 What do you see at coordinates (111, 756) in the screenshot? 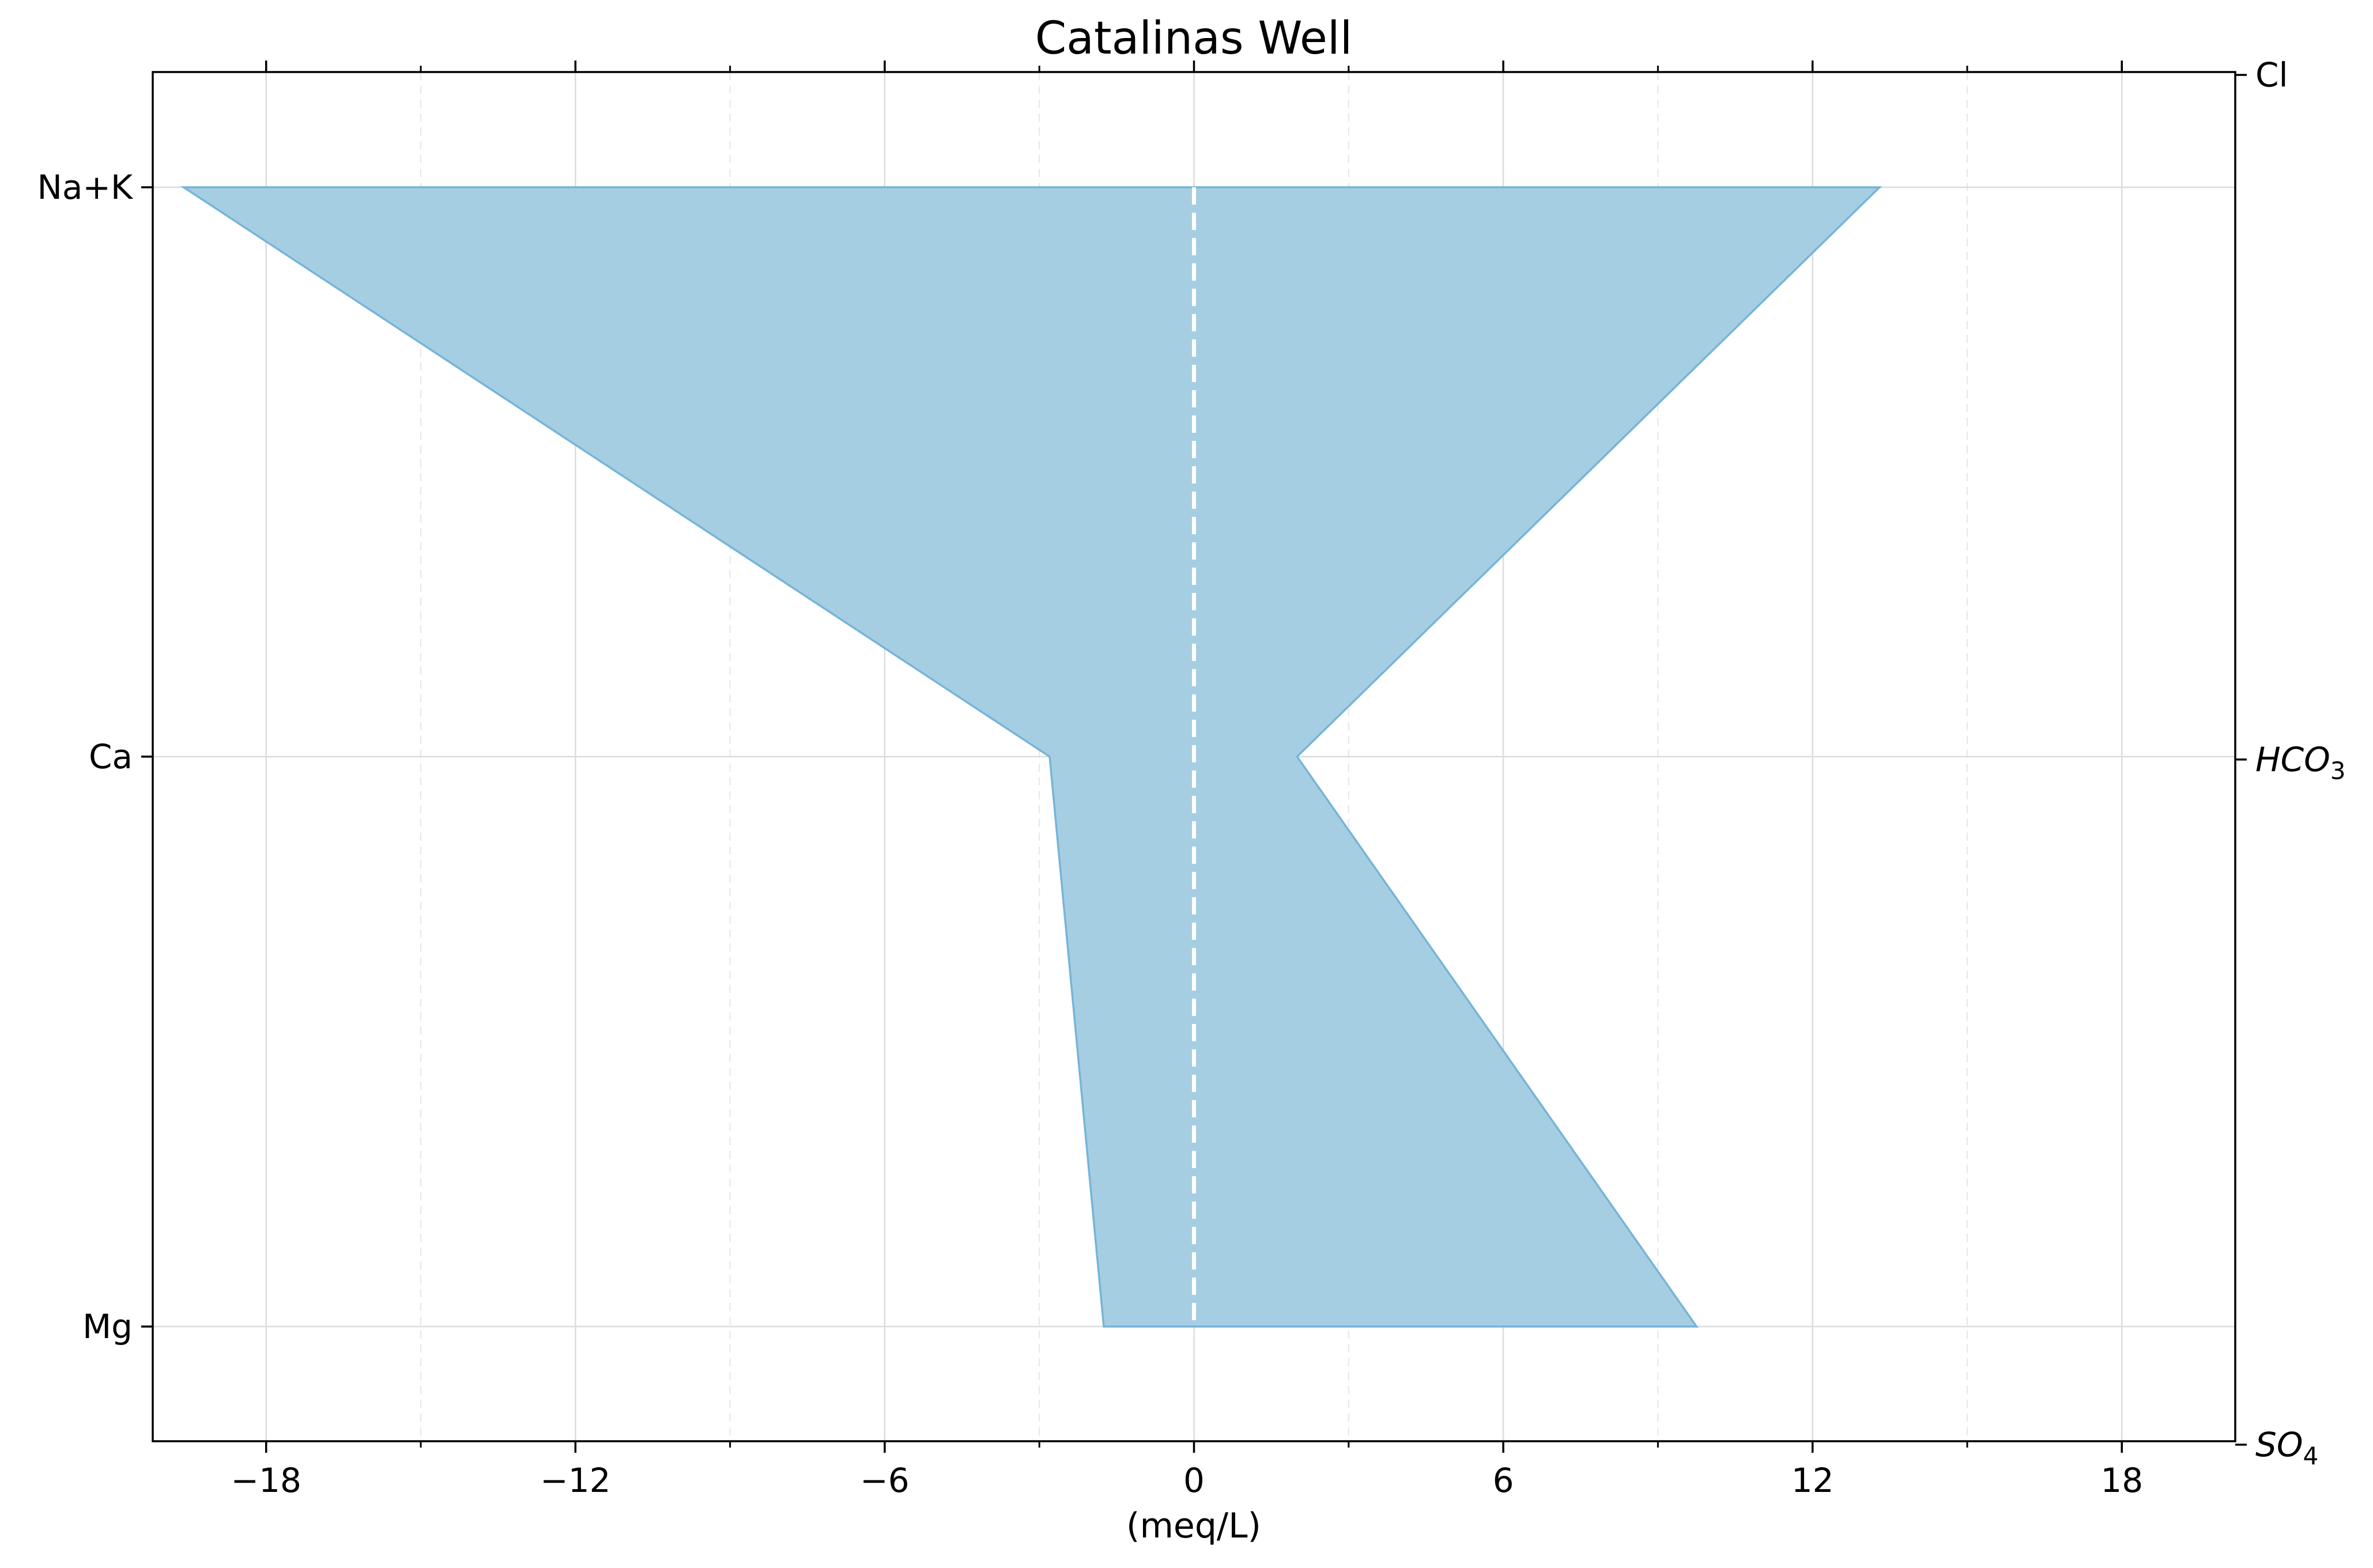
I see `left-ion-label: Ca` at bounding box center [111, 756].